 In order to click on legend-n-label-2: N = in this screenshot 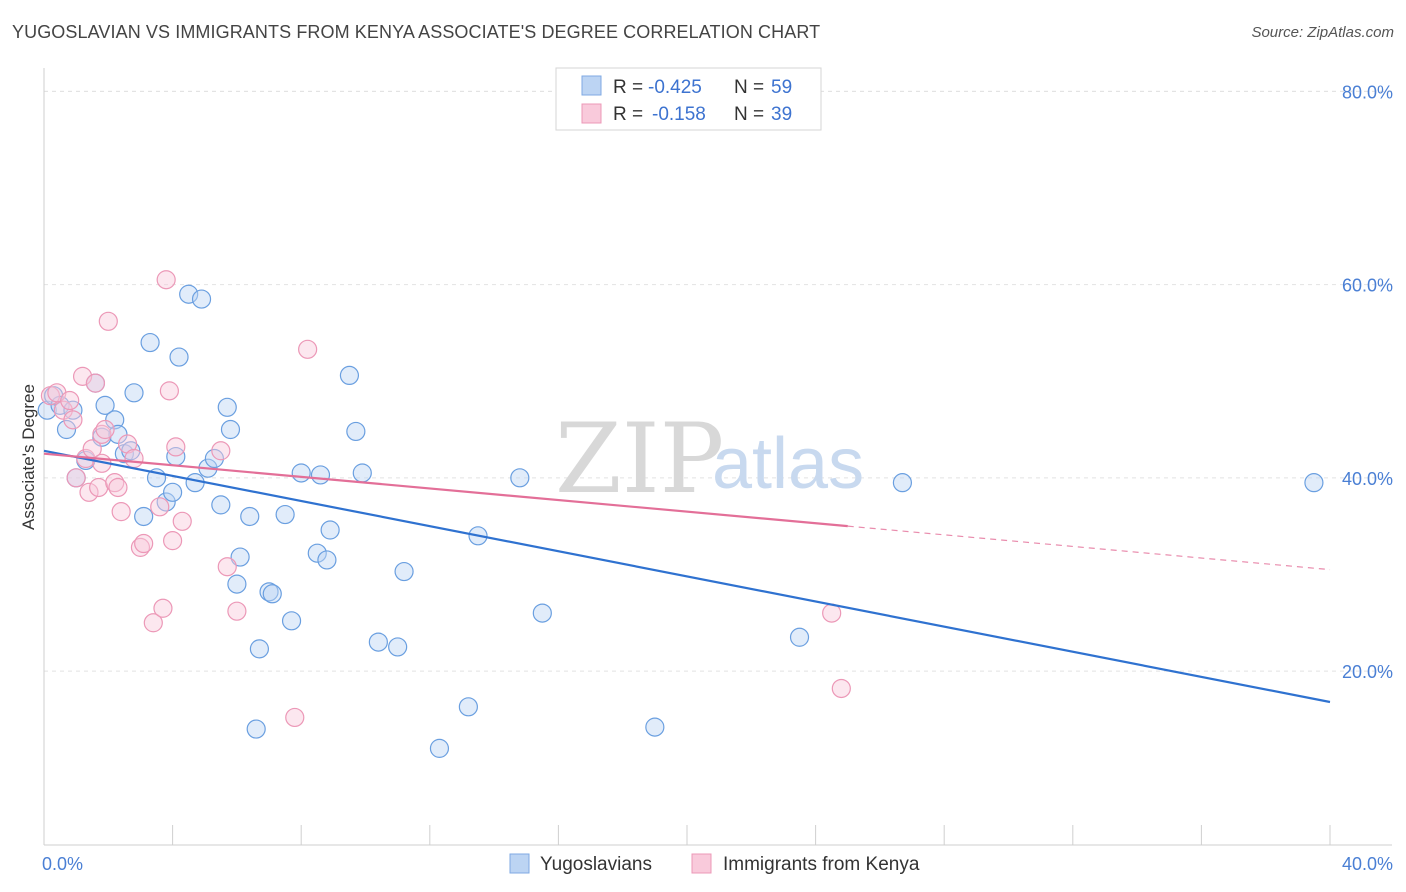, I will do `click(749, 114)`.